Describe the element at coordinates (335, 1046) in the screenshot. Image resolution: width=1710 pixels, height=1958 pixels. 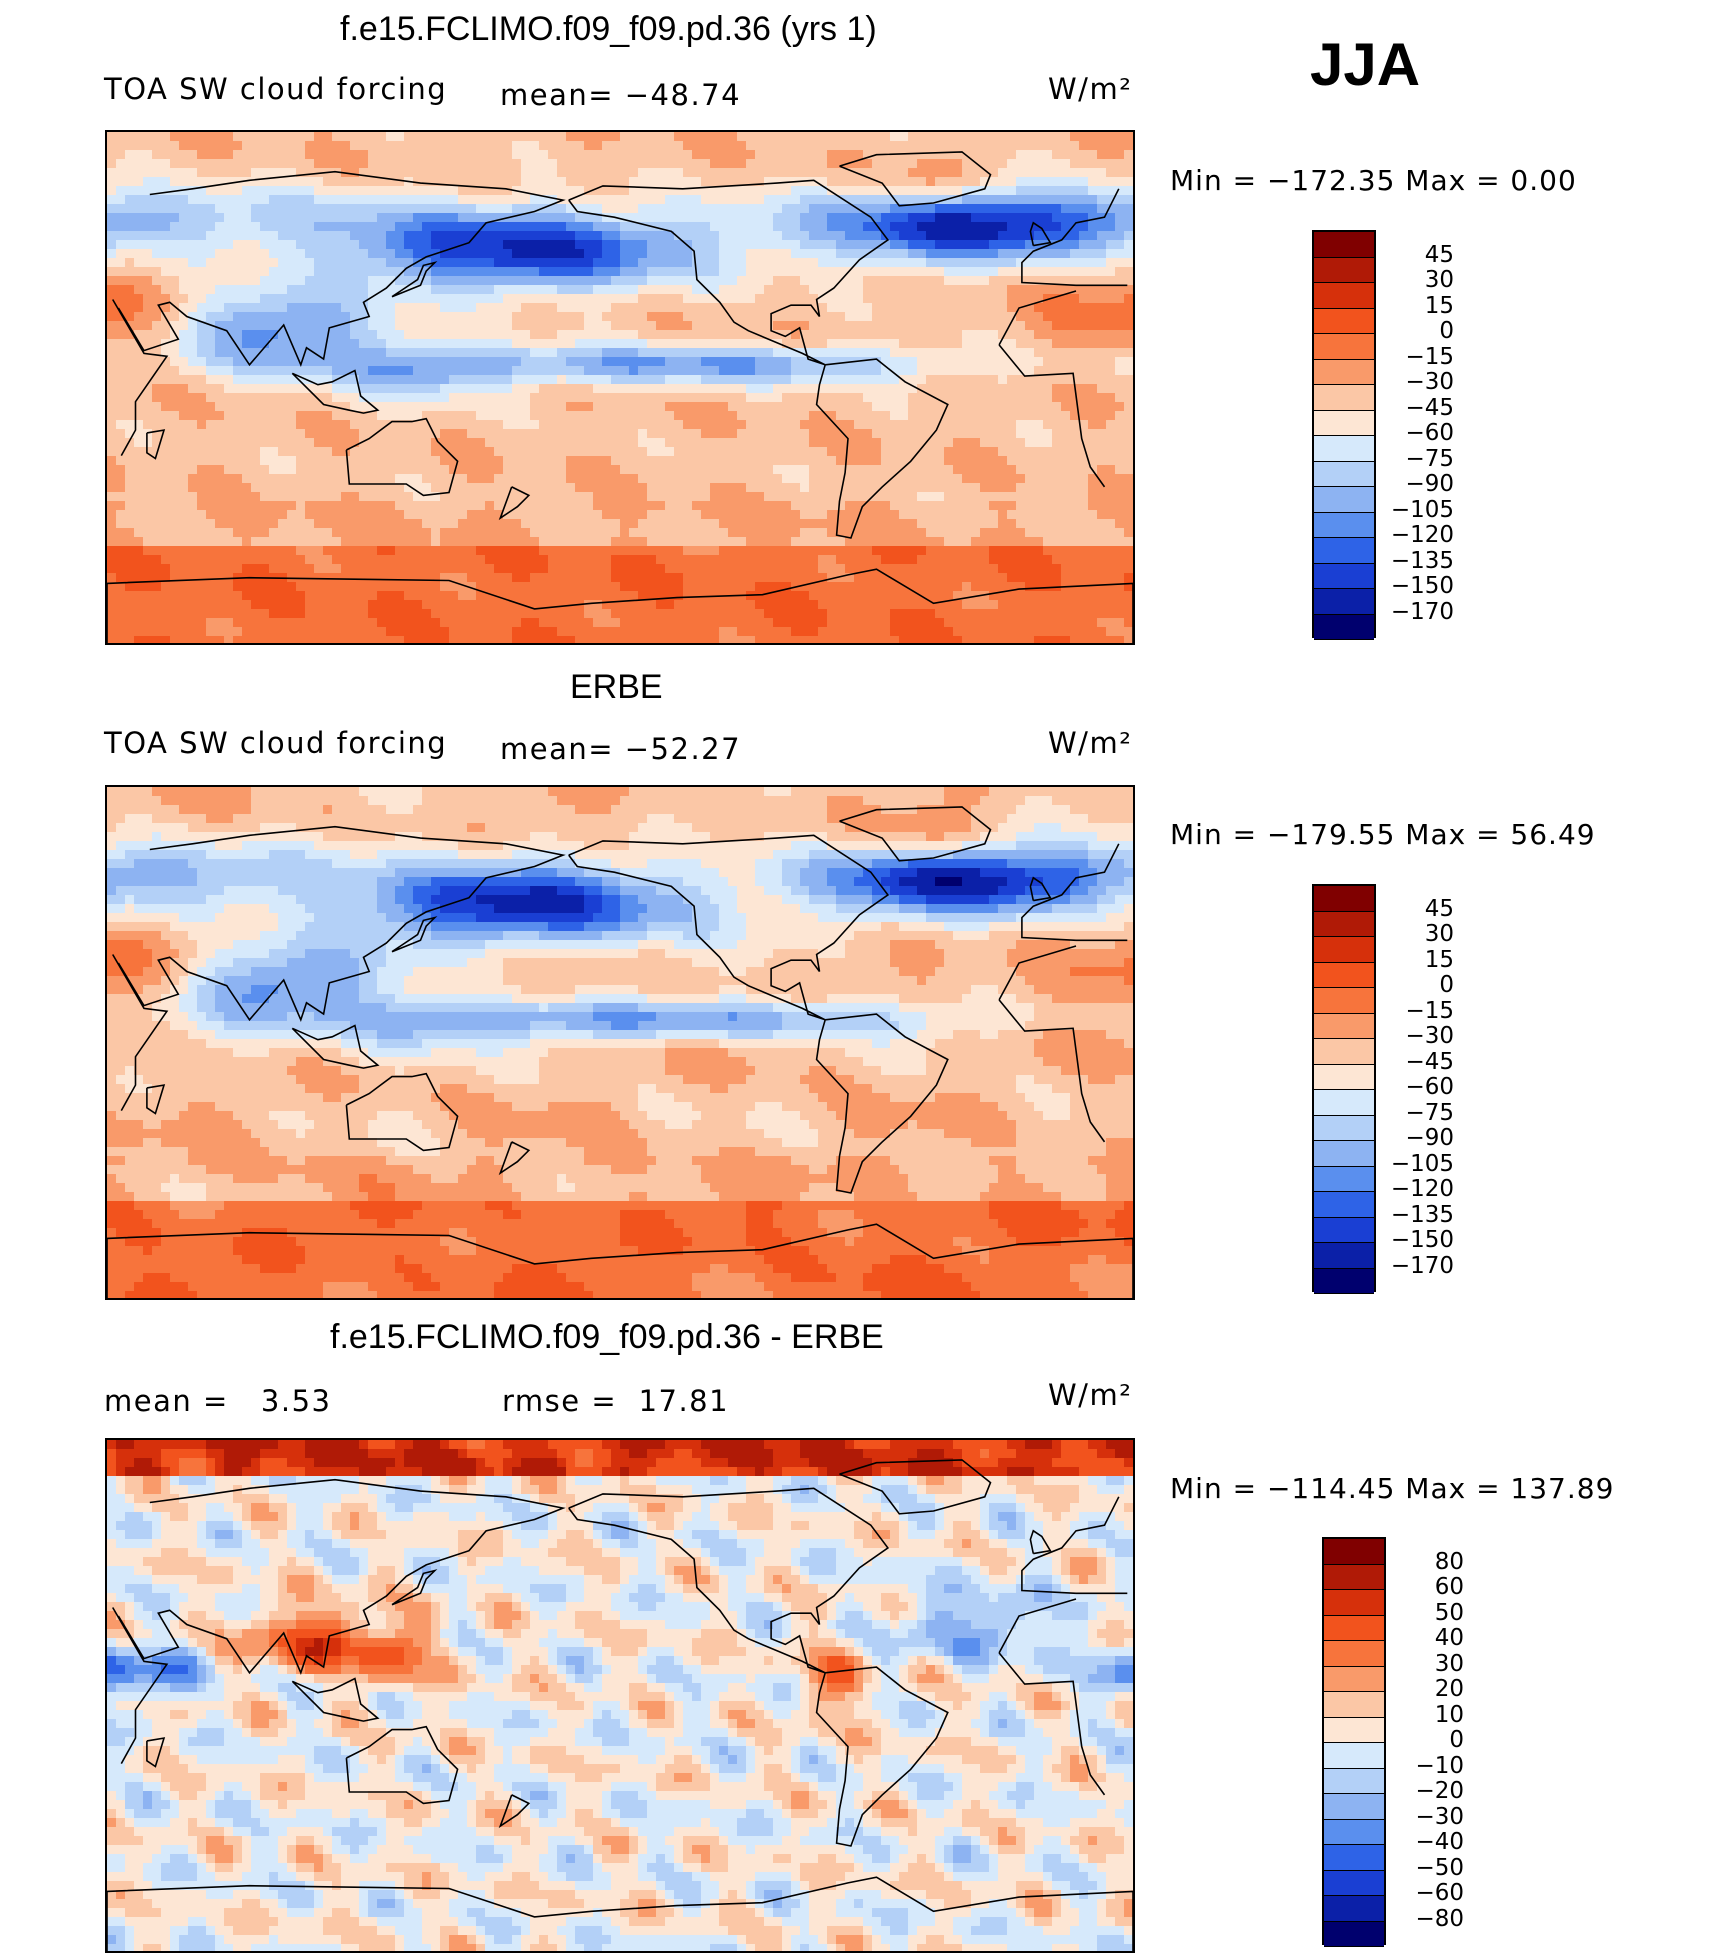
I see `coastline-indonesia` at that location.